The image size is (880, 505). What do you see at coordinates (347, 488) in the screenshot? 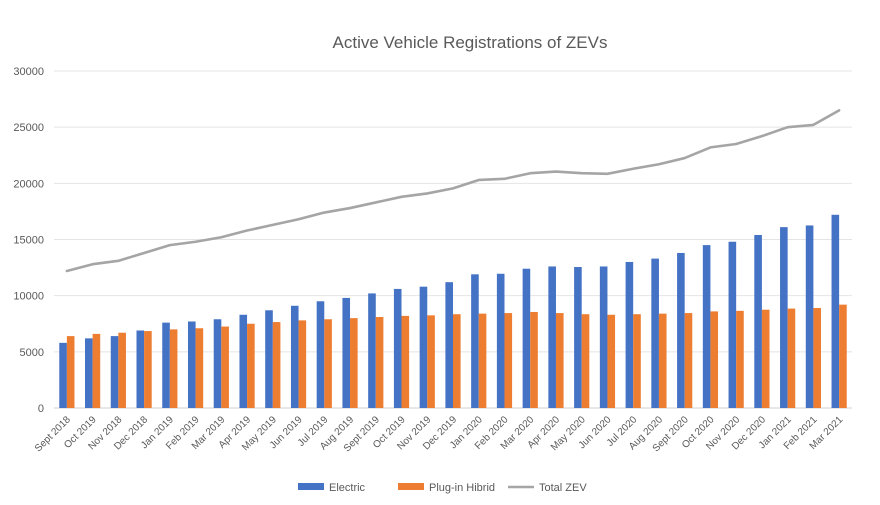
I see `legend-label: Electric` at bounding box center [347, 488].